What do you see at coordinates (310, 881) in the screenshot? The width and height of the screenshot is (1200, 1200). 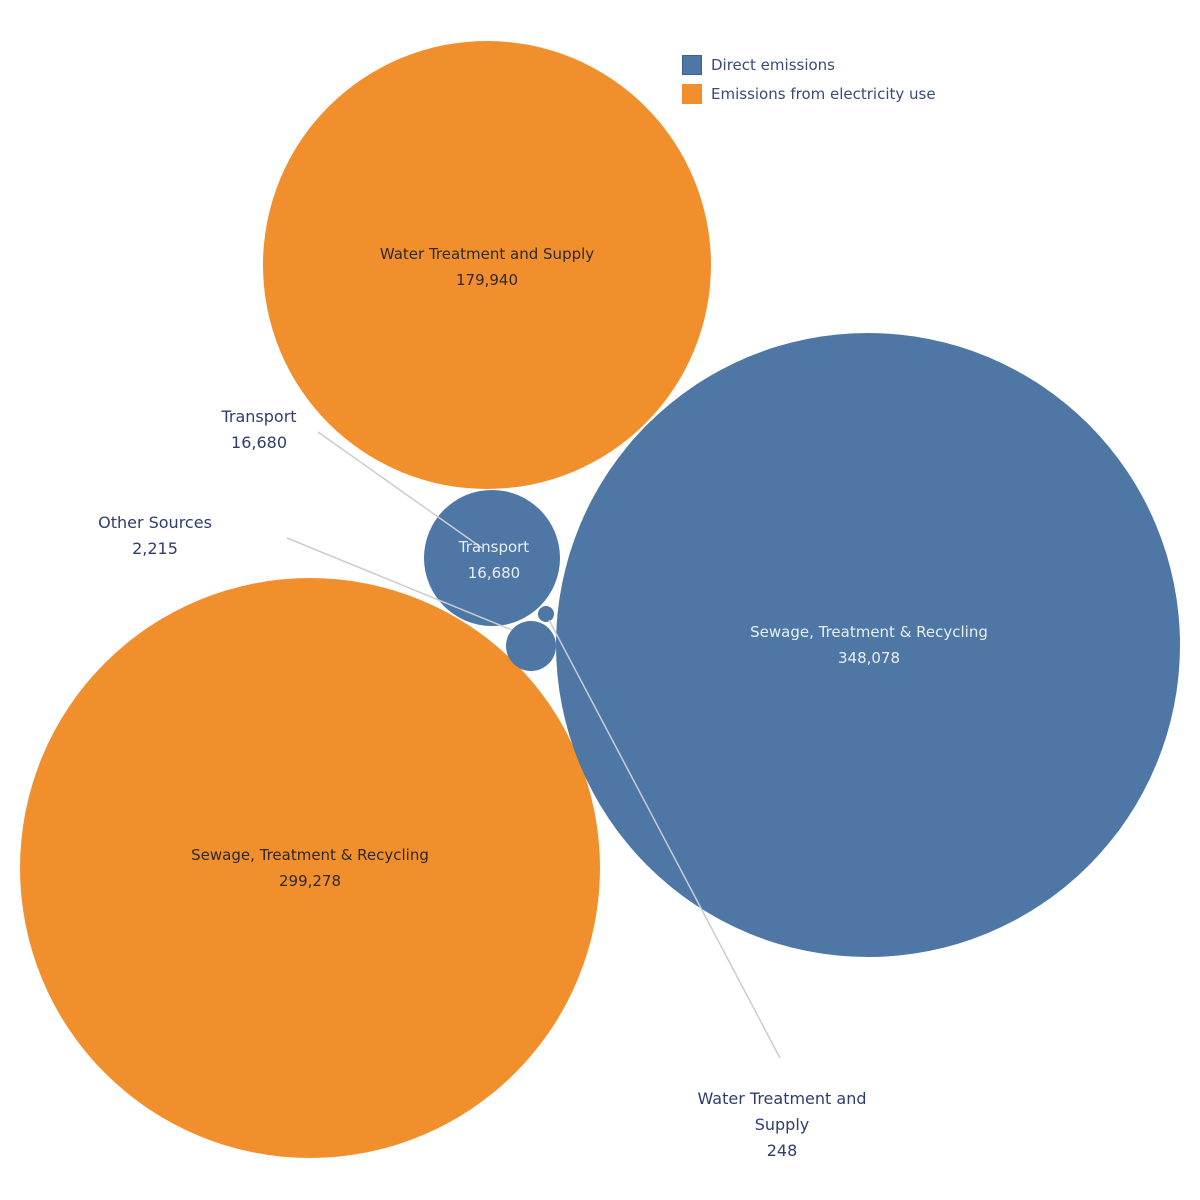 I see `label-value: 299,278` at bounding box center [310, 881].